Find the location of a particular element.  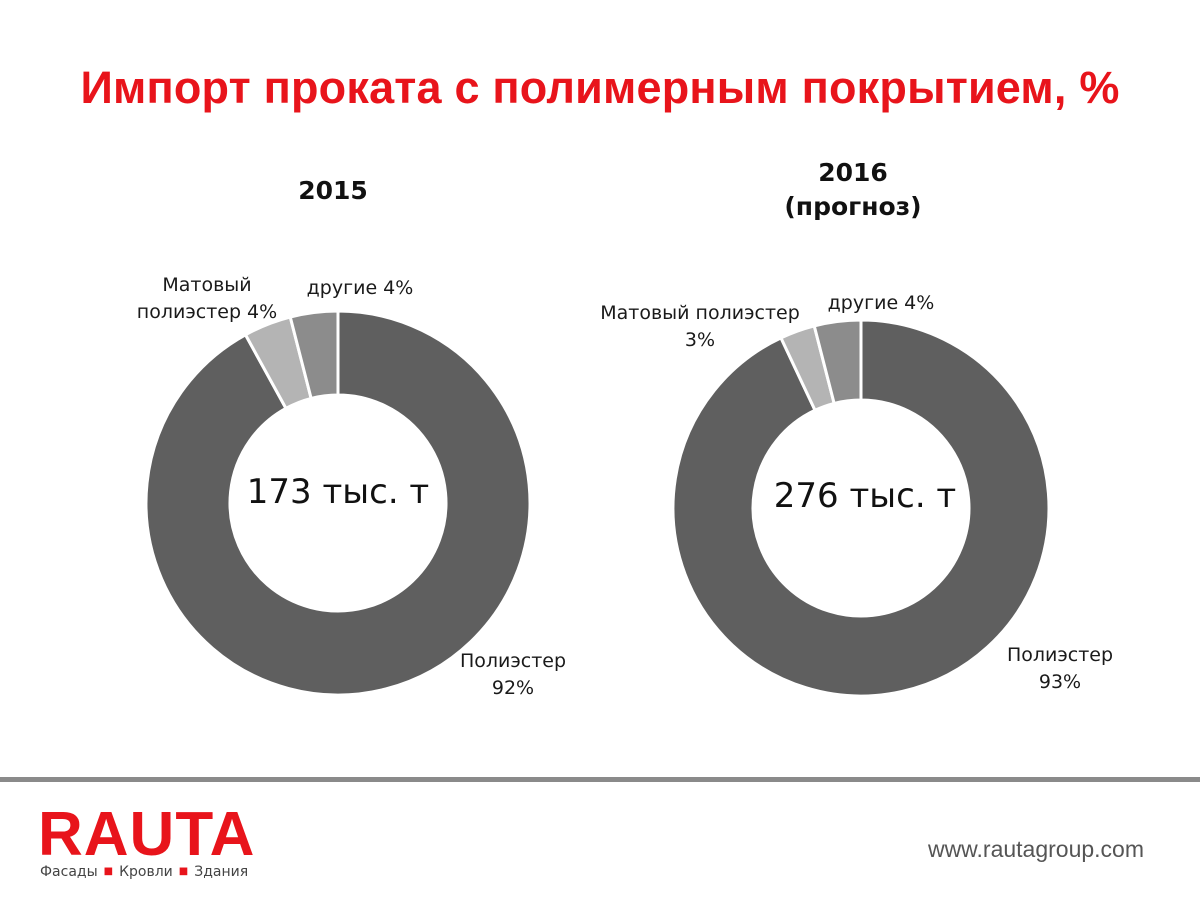

slice-other-2015 is located at coordinates (314, 354).